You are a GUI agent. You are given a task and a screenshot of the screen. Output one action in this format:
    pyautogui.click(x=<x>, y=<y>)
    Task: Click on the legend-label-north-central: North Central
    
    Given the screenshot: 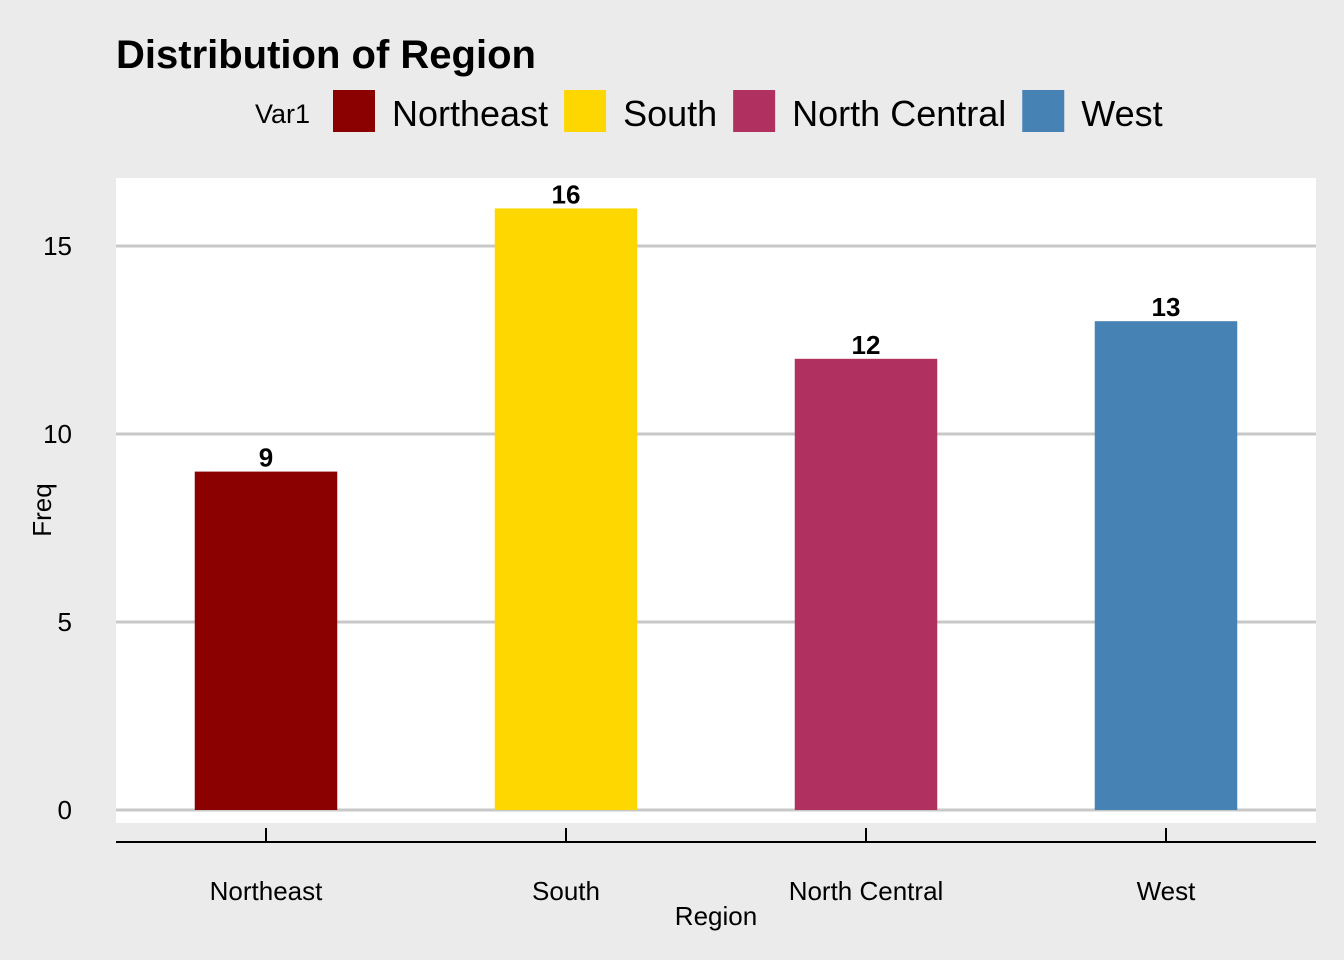 What is the action you would take?
    pyautogui.click(x=899, y=113)
    